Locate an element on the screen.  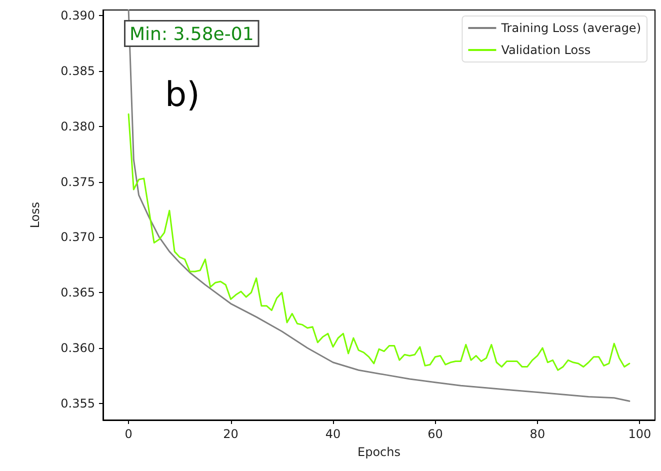
x-tick-label: 0 is located at coordinates (128, 434).